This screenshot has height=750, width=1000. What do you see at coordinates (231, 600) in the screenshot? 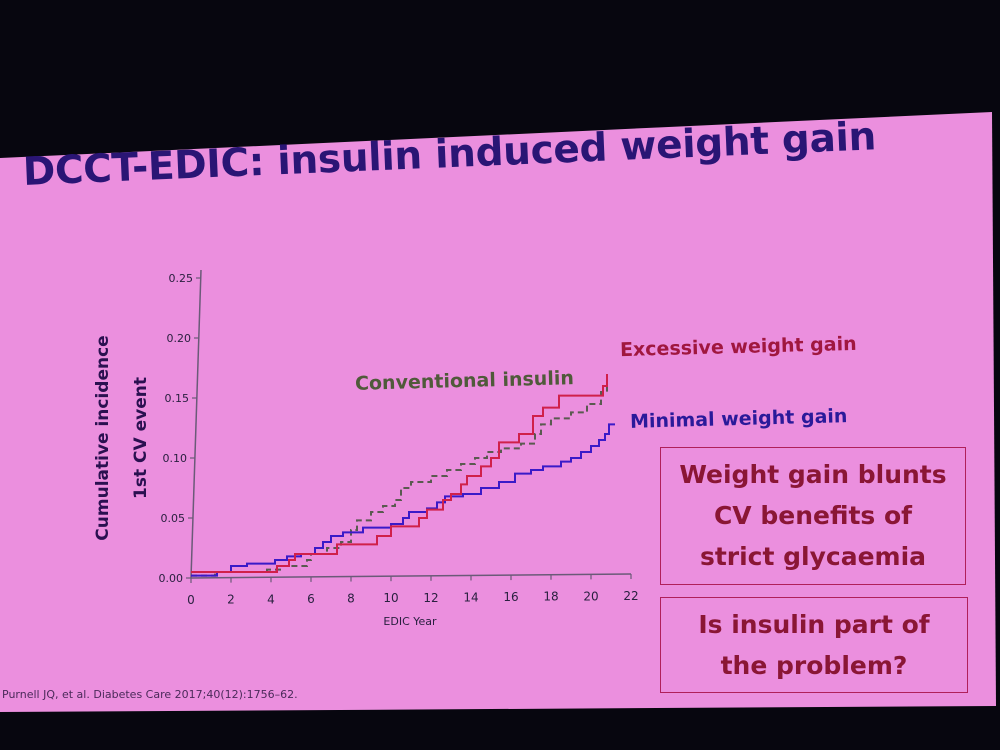
I see `x-tick-label: 2` at bounding box center [231, 600].